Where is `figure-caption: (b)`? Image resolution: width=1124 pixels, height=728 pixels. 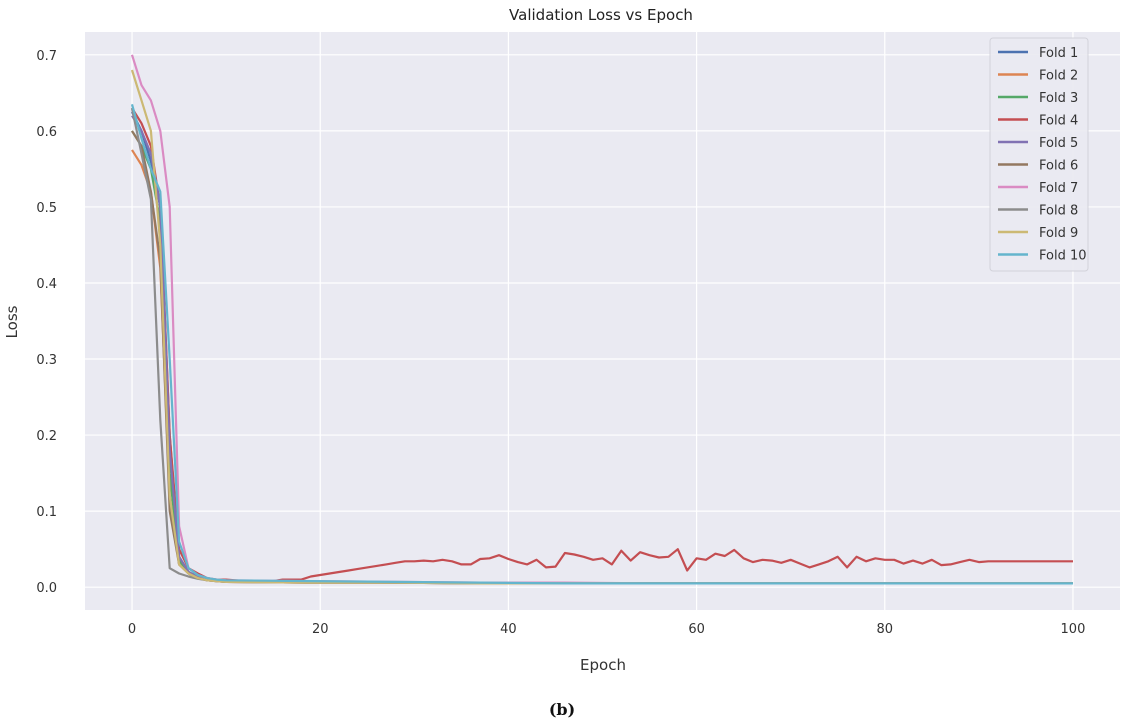 figure-caption: (b) is located at coordinates (562, 709).